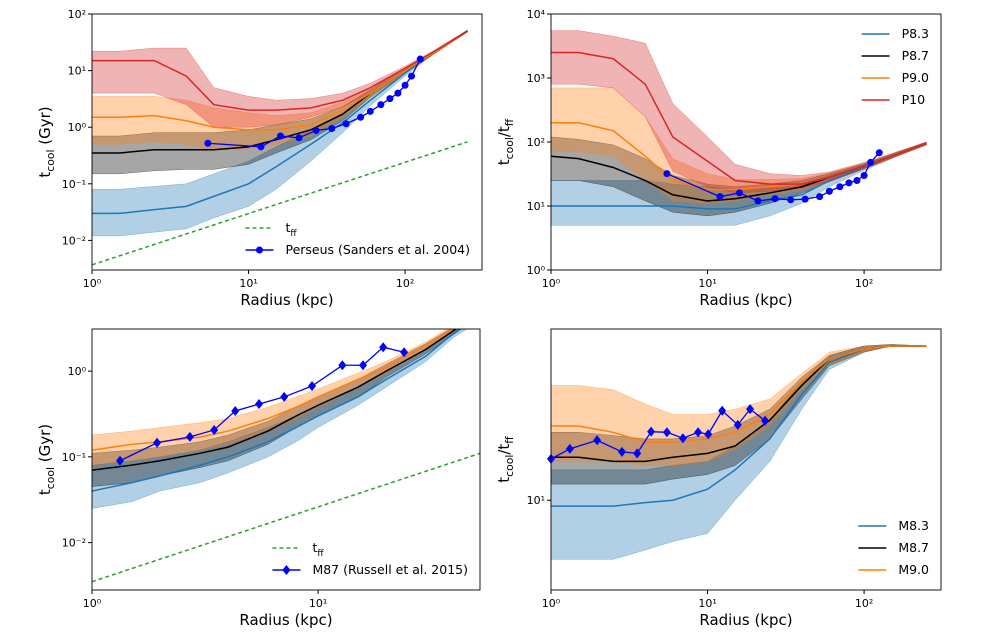  What do you see at coordinates (915, 55) in the screenshot?
I see `legend-label: P8.7` at bounding box center [915, 55].